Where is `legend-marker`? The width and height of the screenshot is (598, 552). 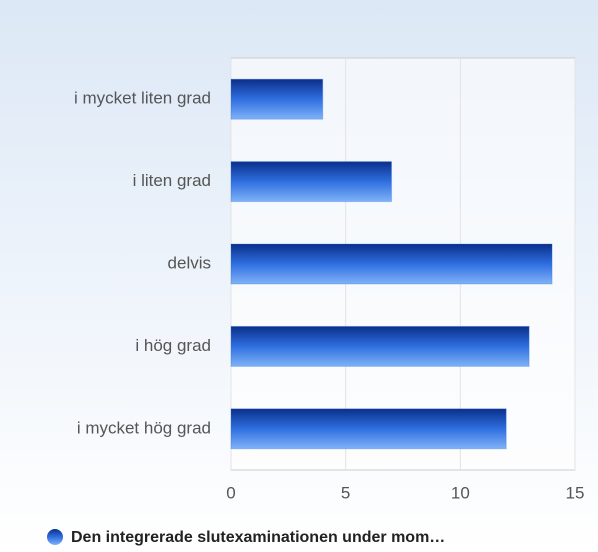 legend-marker is located at coordinates (55, 537).